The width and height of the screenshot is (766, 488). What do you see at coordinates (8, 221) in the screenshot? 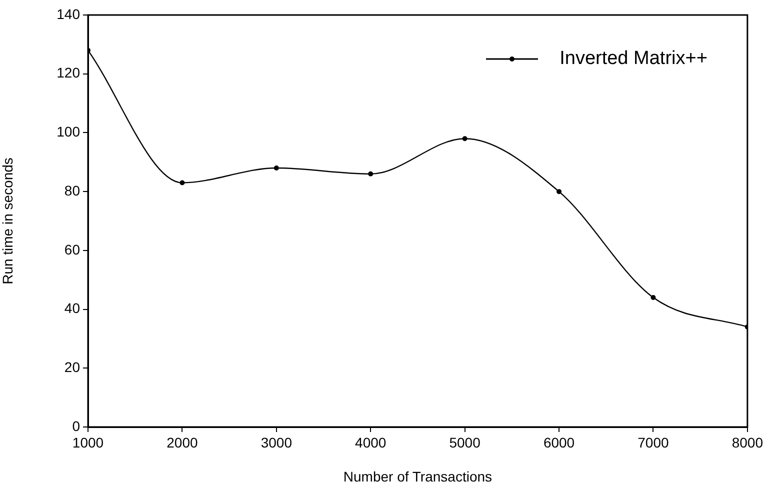
I see `y-axis-title: Run time in seconds` at bounding box center [8, 221].